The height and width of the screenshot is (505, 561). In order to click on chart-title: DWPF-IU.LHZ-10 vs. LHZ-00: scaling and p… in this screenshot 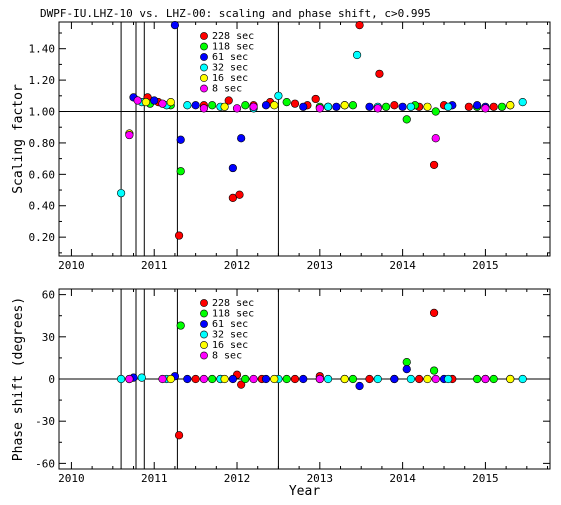, I will do `click(235, 13)`.